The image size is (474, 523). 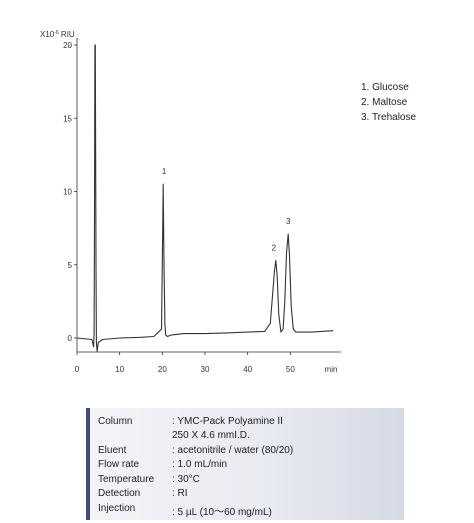 What do you see at coordinates (233, 450) in the screenshot?
I see `condition-value: : acetonitrile / water (80/20)` at bounding box center [233, 450].